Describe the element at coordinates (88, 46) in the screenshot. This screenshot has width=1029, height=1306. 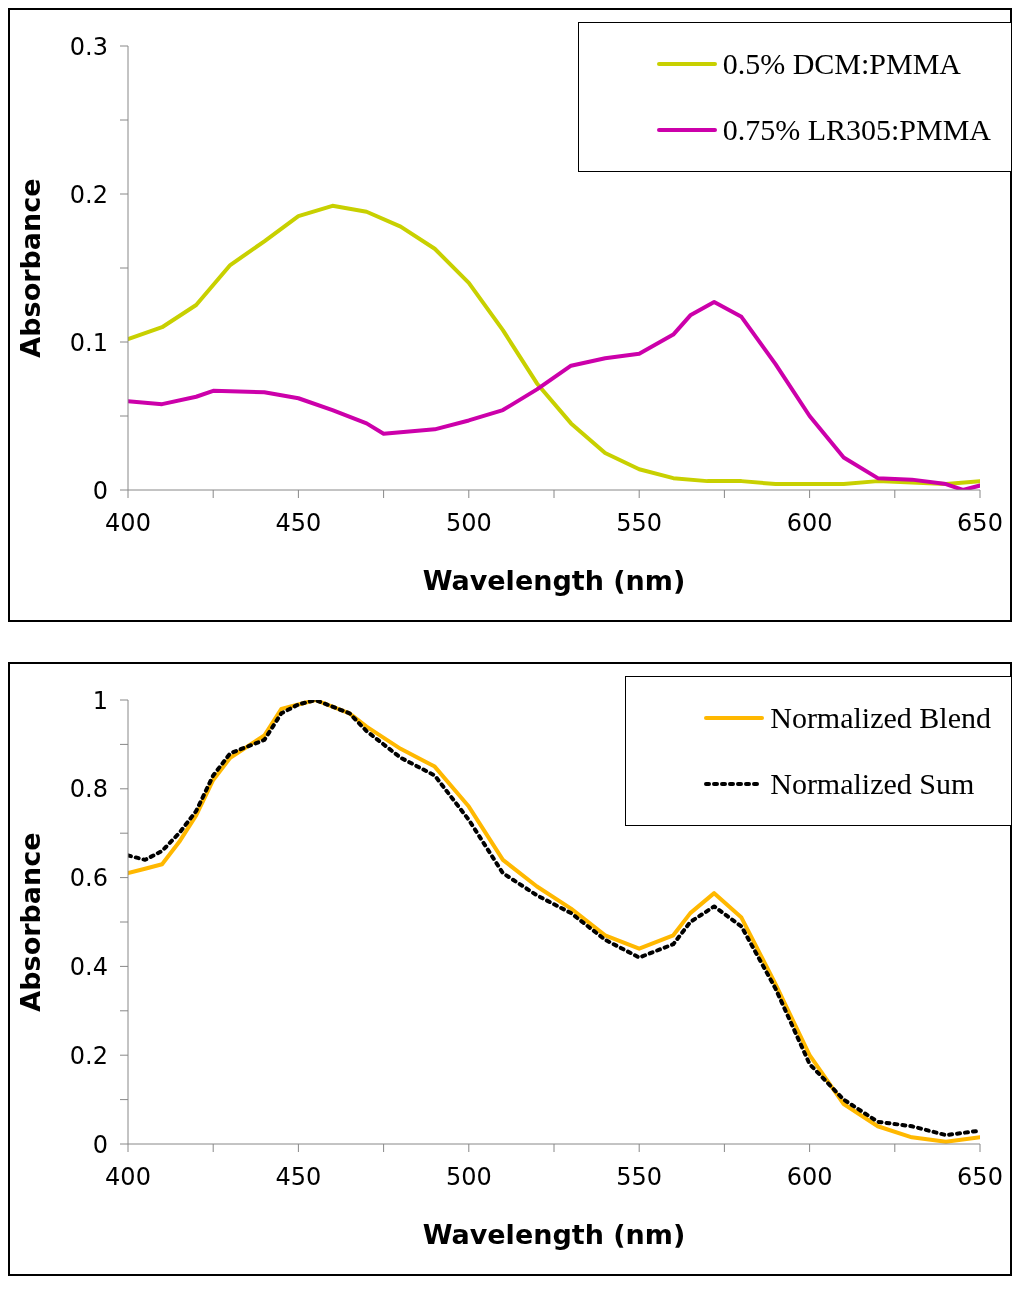
I see `y-tick-label: 0.3` at that location.